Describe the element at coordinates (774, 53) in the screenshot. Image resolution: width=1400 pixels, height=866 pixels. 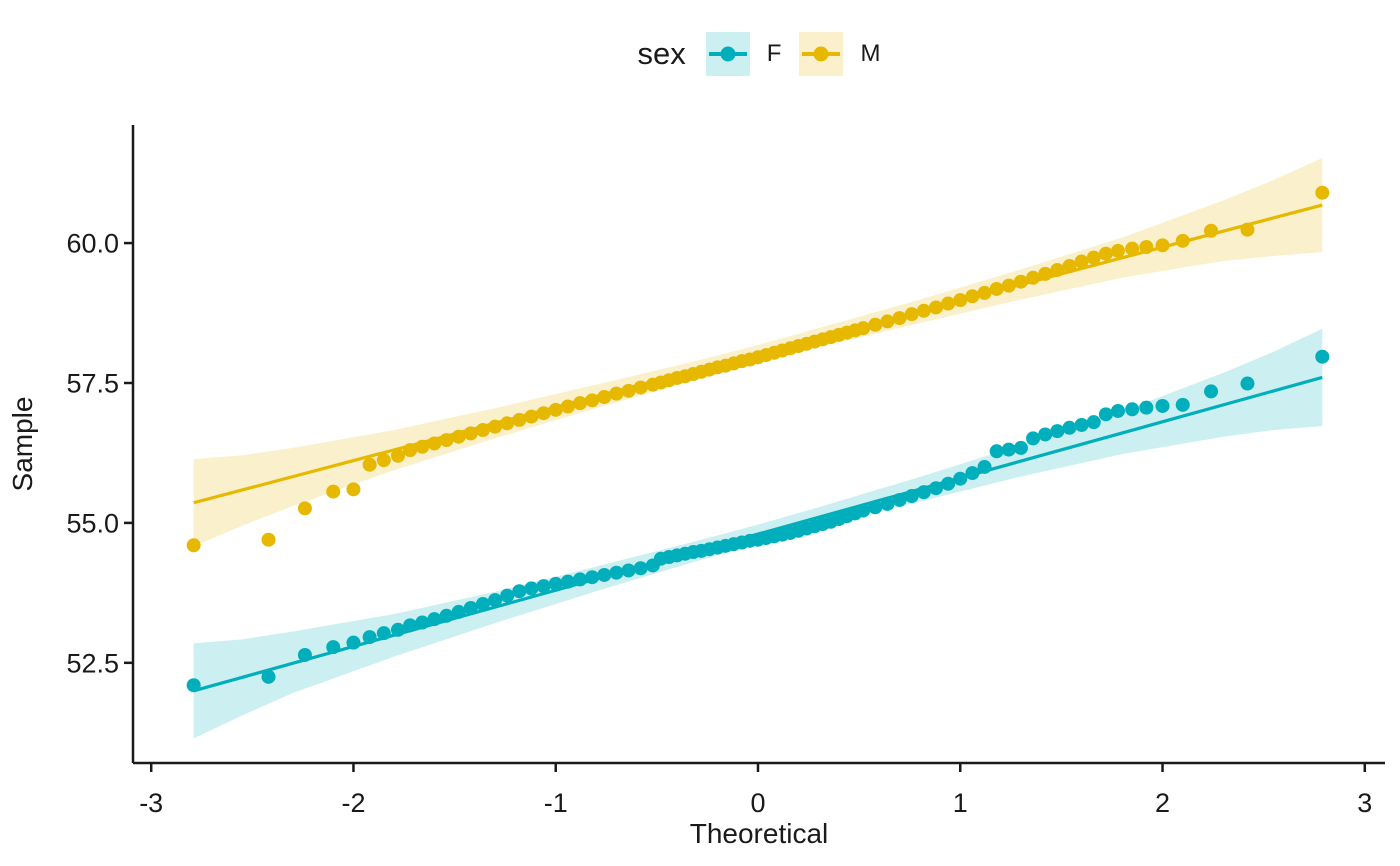
I see `legend-label-f: F` at that location.